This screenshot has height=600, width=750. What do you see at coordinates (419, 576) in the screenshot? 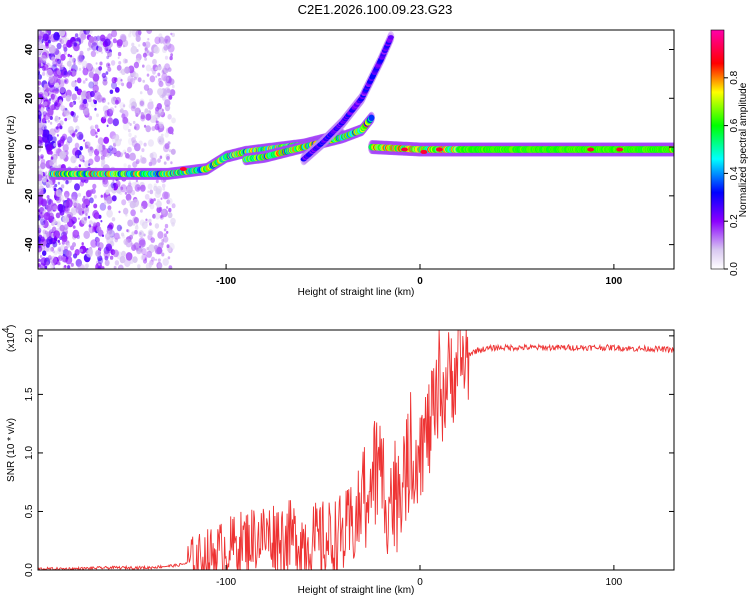
I see `snr-x-ticks: -100 0 100` at bounding box center [419, 576].